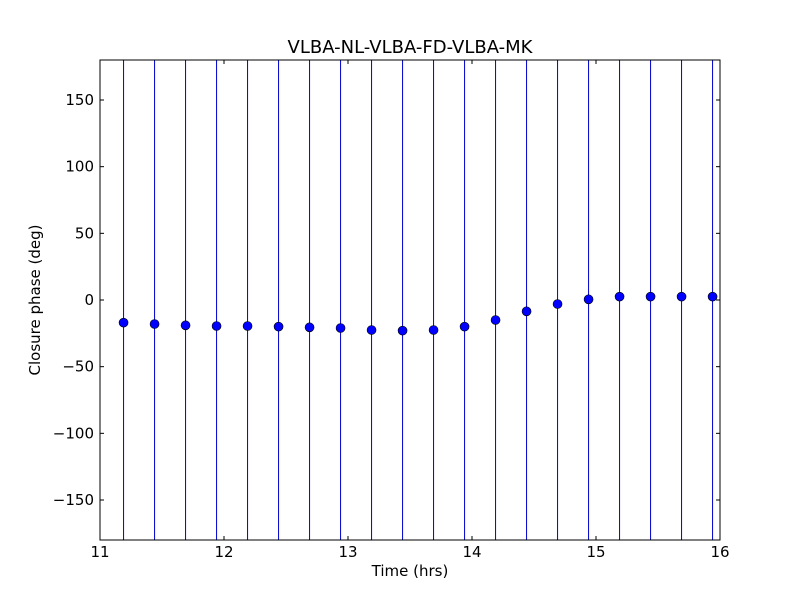 This screenshot has width=800, height=600. I want to click on x-tick-label: 15, so click(595, 552).